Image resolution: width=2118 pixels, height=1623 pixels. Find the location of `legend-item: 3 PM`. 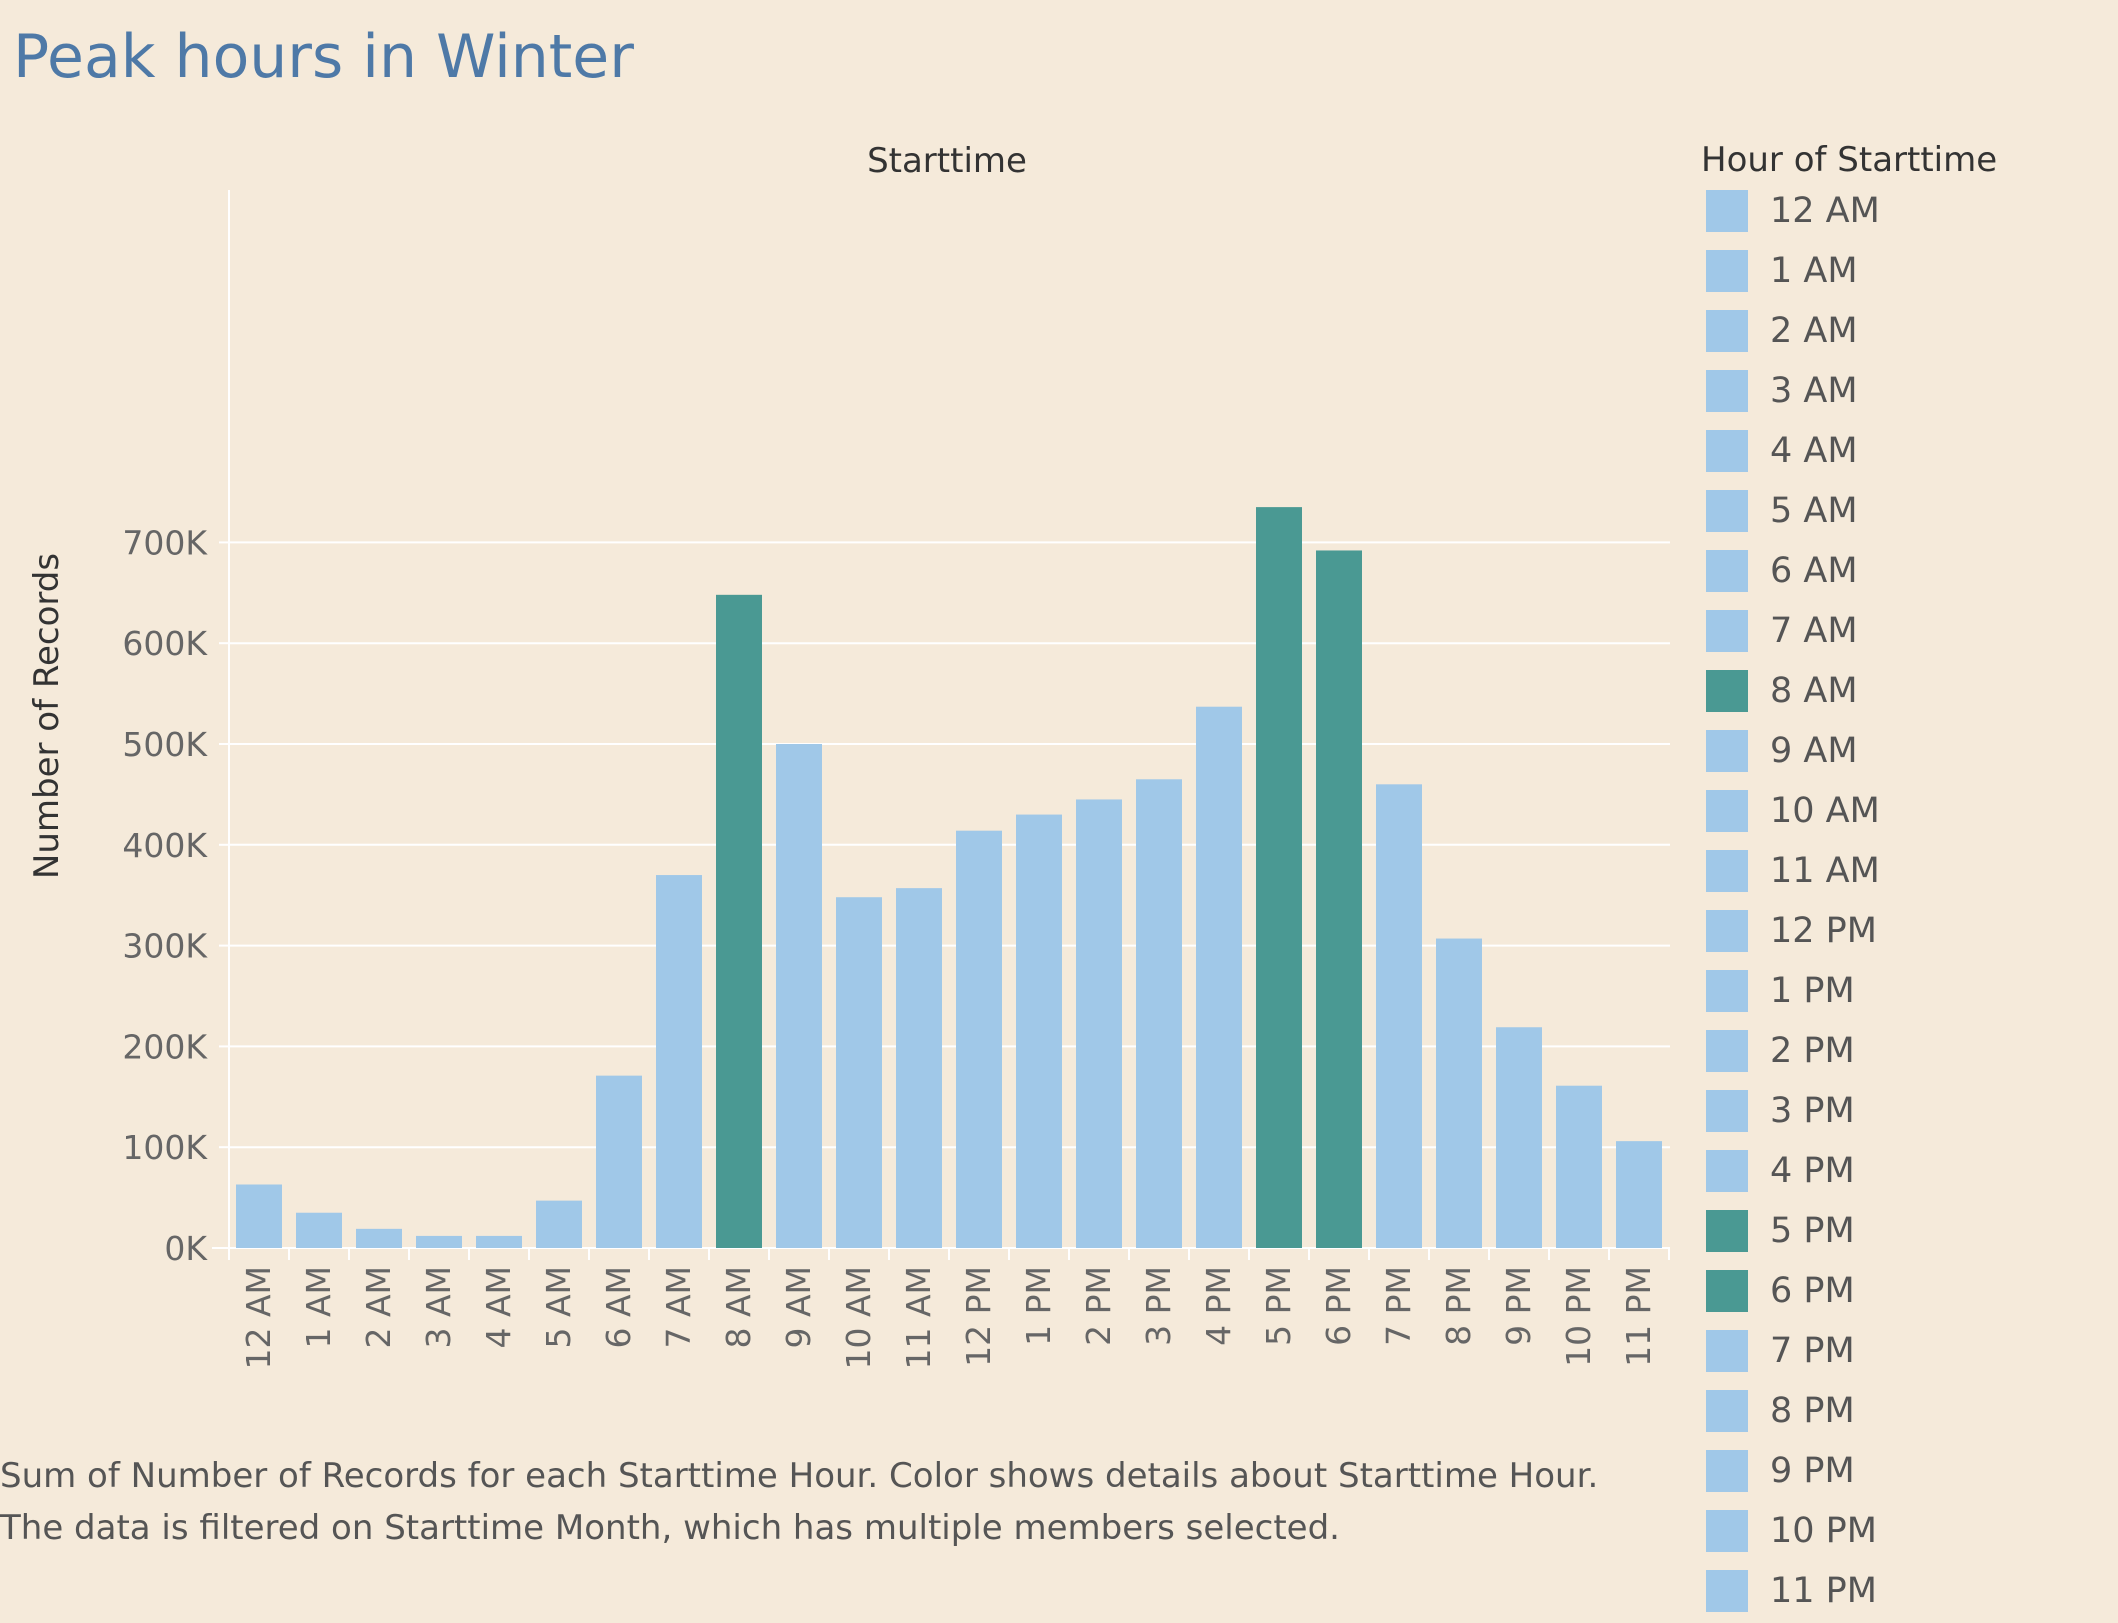

legend-item: 3 PM is located at coordinates (1793, 1120).